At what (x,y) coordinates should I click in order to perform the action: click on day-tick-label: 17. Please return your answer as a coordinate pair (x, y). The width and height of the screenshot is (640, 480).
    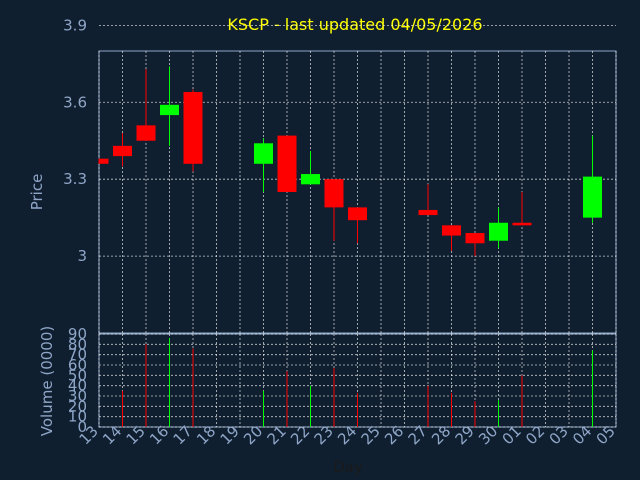
    Looking at the image, I should click on (183, 435).